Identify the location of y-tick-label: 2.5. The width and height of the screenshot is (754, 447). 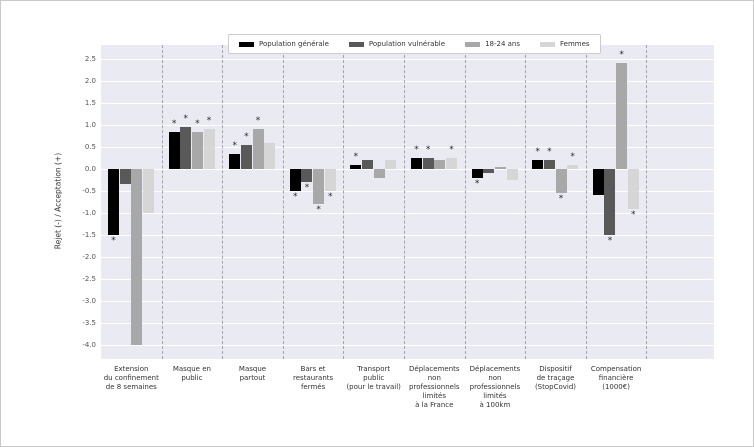
(90, 58).